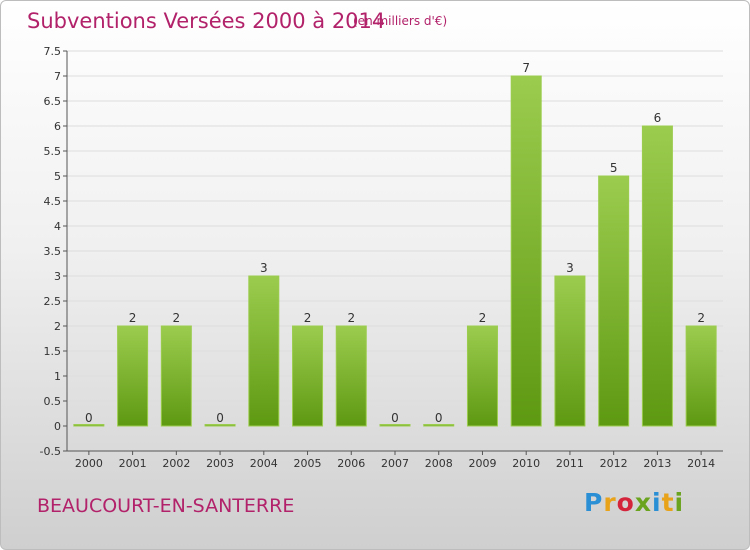  I want to click on x-category-label: 2003, so click(220, 463).